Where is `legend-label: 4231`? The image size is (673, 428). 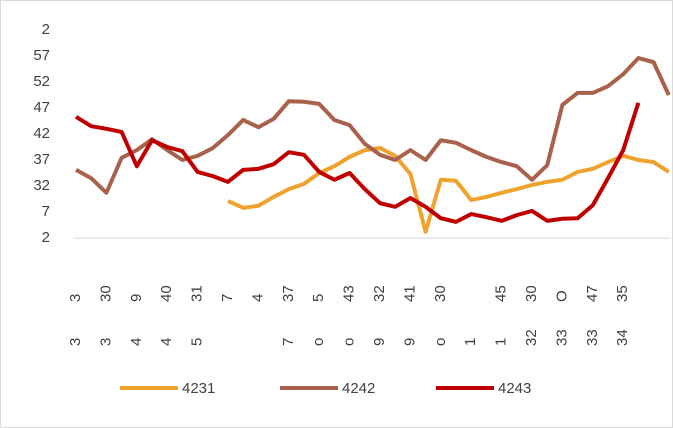 legend-label: 4231 is located at coordinates (198, 388).